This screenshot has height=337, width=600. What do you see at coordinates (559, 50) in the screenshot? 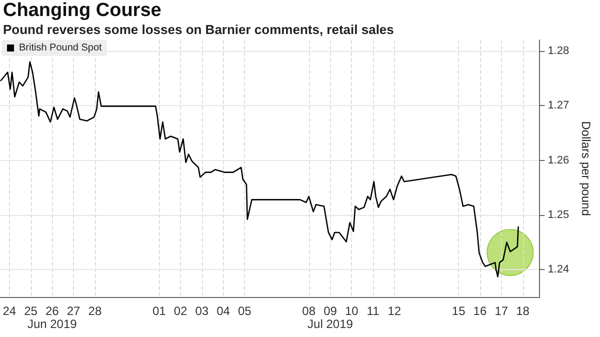
I see `y-tick-label: 1.28` at bounding box center [559, 50].